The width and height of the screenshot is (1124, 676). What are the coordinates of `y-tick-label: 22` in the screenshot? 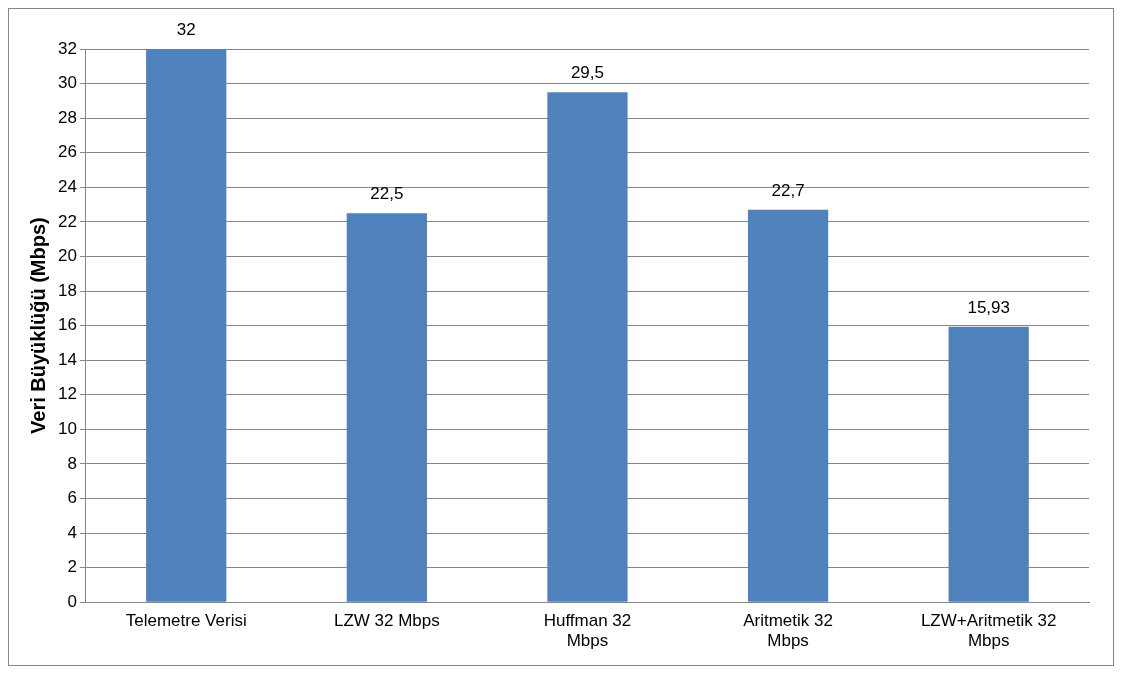 It's located at (67, 221).